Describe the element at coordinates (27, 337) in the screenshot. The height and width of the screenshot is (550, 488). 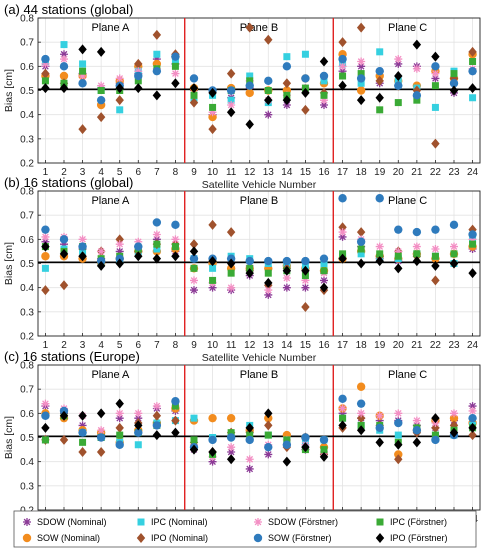
I see `y-tick-label: 0.2` at that location.